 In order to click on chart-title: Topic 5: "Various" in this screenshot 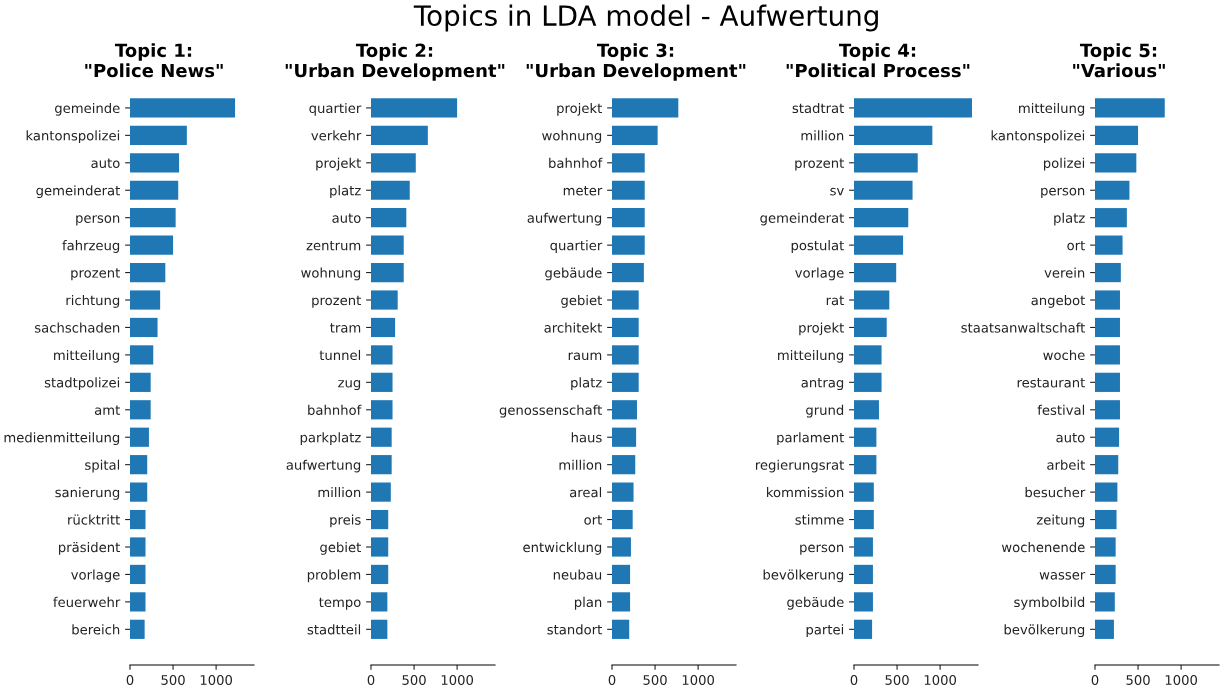, I will do `click(1119, 60)`.